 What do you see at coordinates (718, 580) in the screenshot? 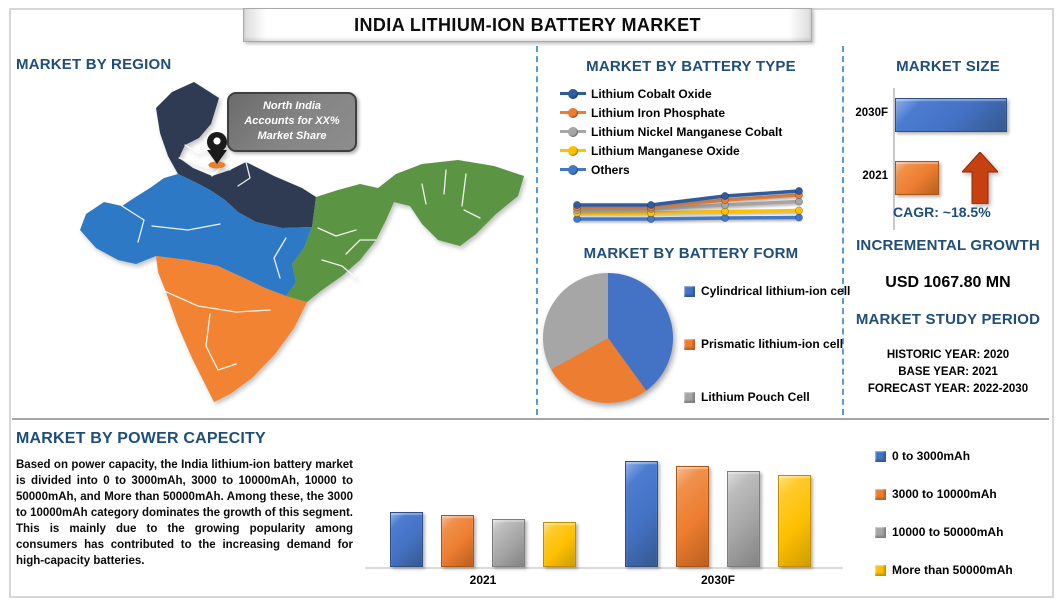
I see `bar-group-label: 2030F` at bounding box center [718, 580].